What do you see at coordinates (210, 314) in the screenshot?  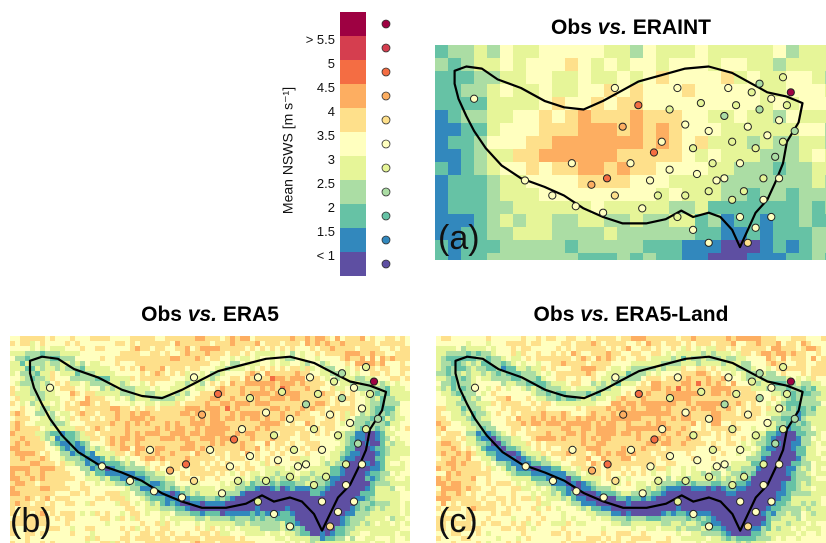 I see `panel-title-b: Obs vs. ERA5` at bounding box center [210, 314].